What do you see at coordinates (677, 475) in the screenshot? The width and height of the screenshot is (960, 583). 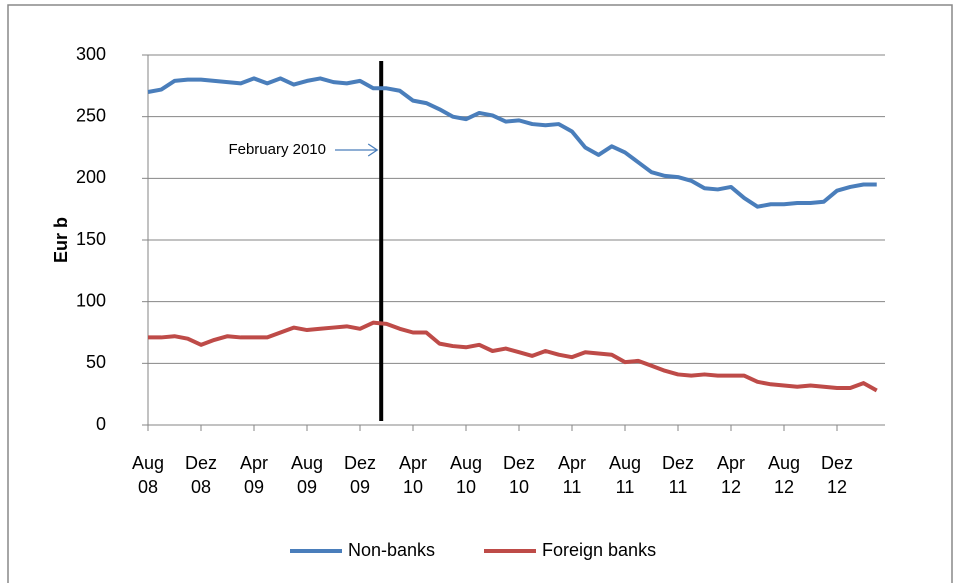 I see `x-tick-label: Dez 11` at bounding box center [677, 475].